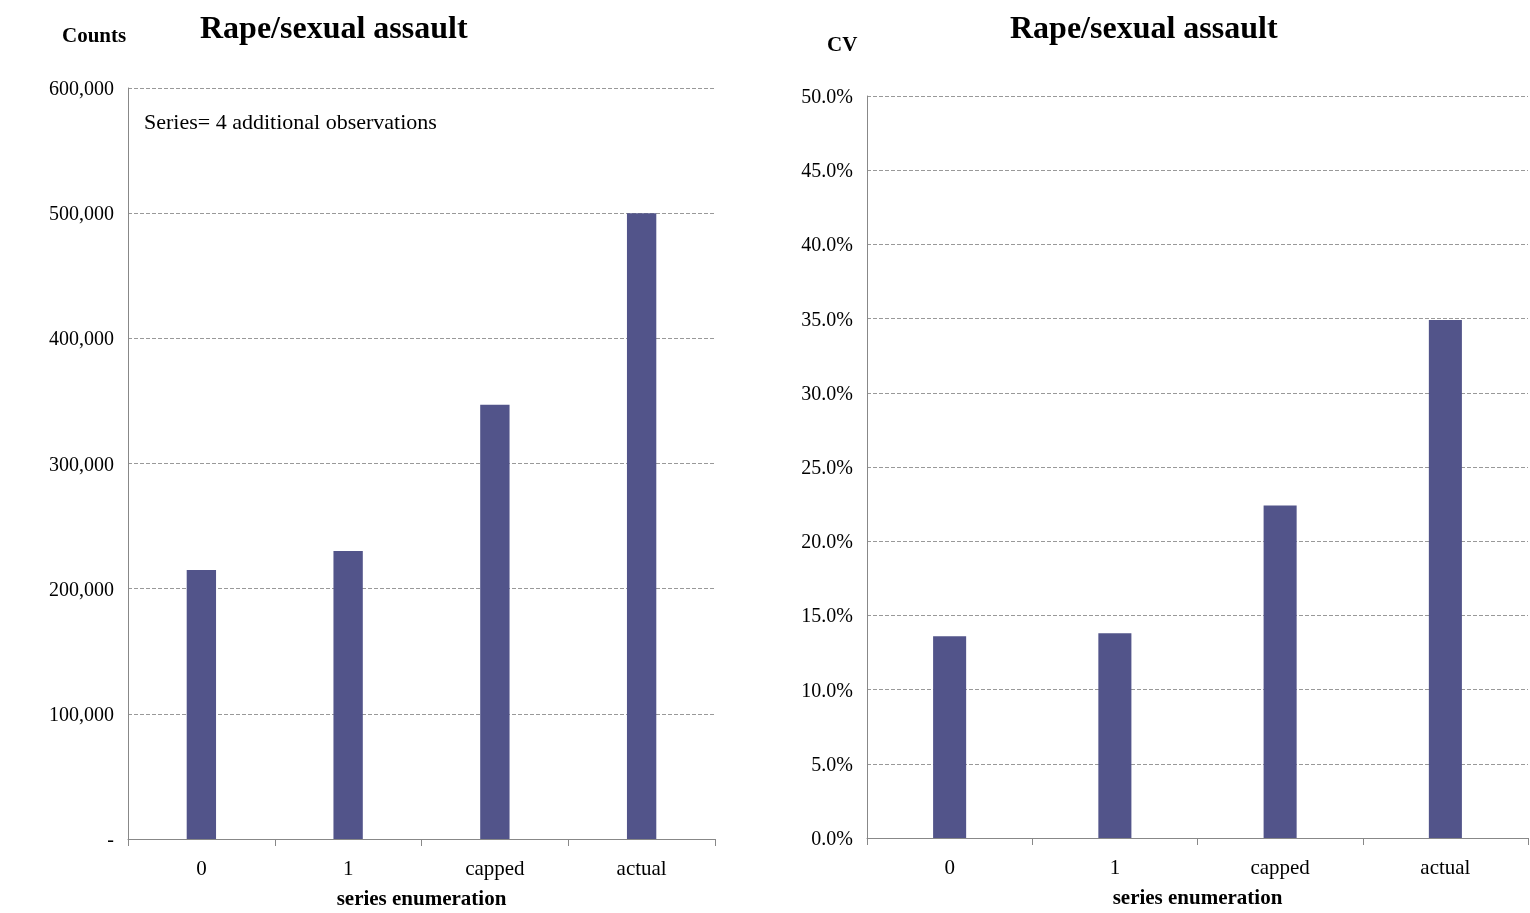 Image resolution: width=1530 pixels, height=913 pixels. What do you see at coordinates (827, 689) in the screenshot?
I see `y-tick-label: 10.0%` at bounding box center [827, 689].